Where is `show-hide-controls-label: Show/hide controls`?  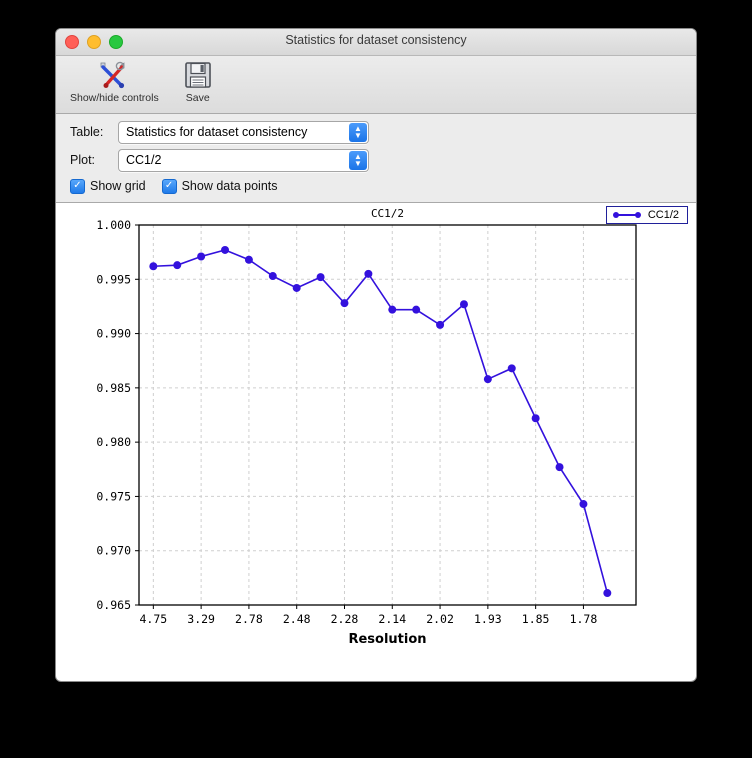 show-hide-controls-label: Show/hide controls is located at coordinates (114, 98).